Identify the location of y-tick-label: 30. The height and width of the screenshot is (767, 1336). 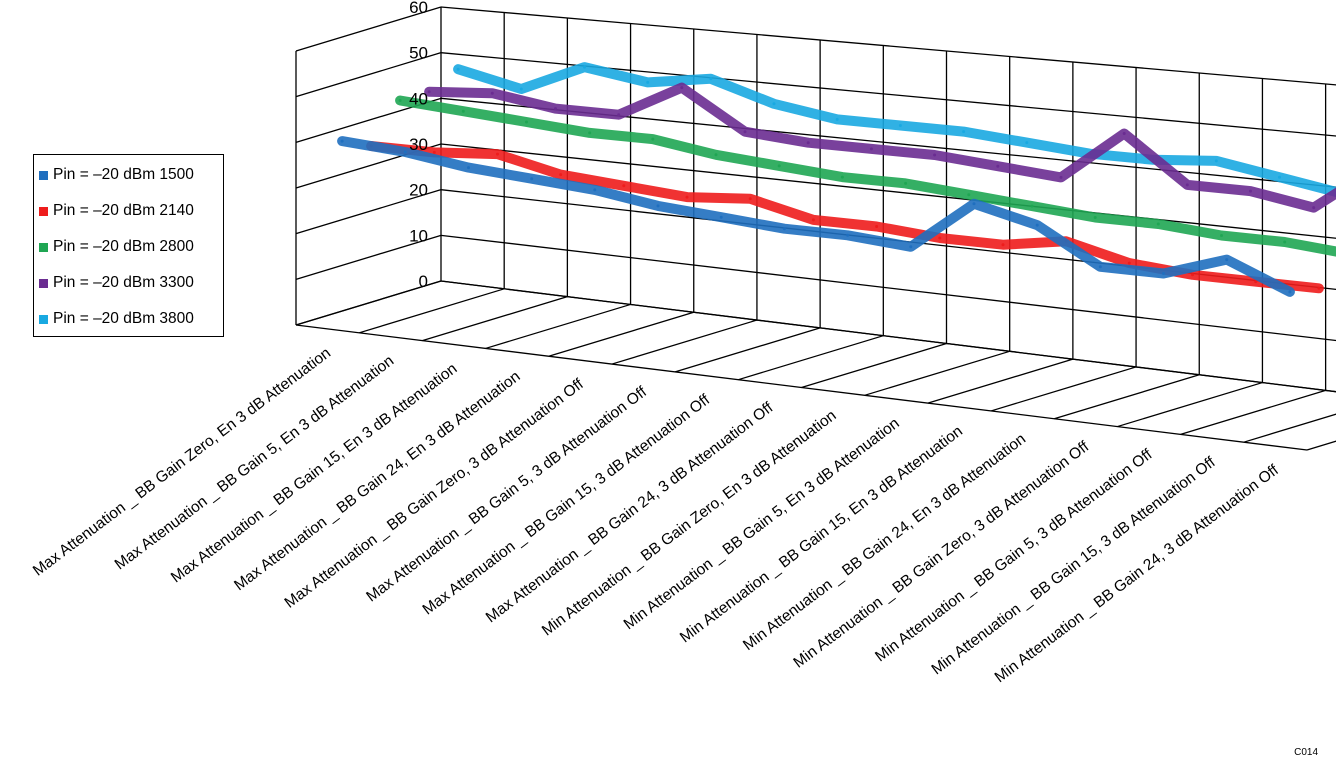
(418, 144).